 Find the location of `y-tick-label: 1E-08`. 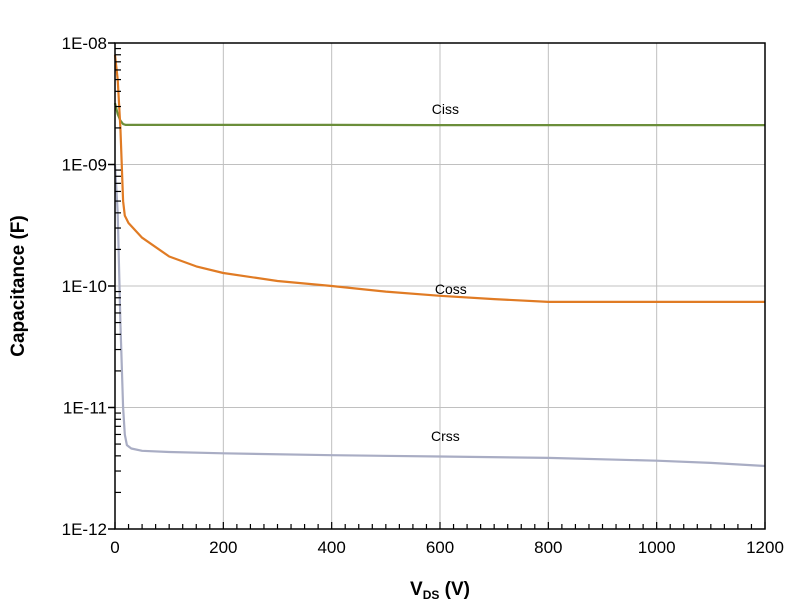

y-tick-label: 1E-08 is located at coordinates (84, 43).